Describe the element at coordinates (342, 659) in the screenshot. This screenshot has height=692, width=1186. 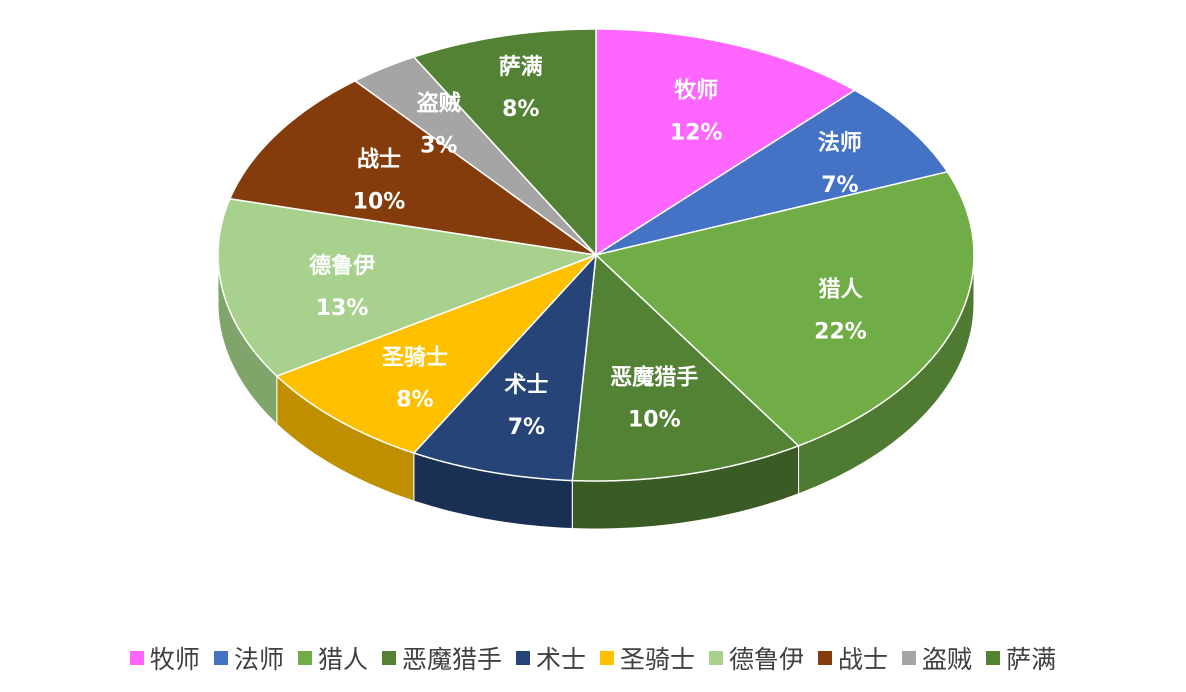
I see `legend-label-hunter: 猎人` at that location.